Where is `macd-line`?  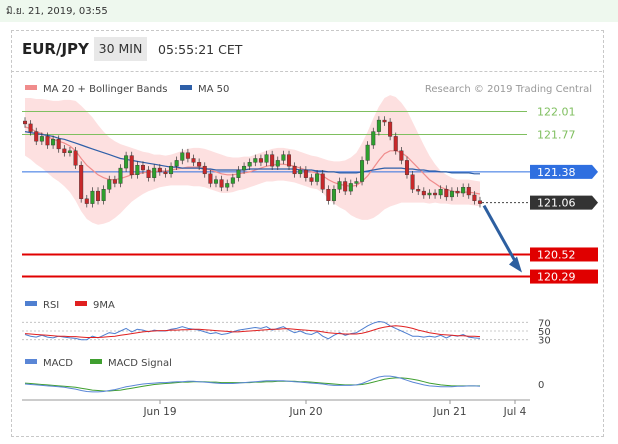
macd-line is located at coordinates (252, 384).